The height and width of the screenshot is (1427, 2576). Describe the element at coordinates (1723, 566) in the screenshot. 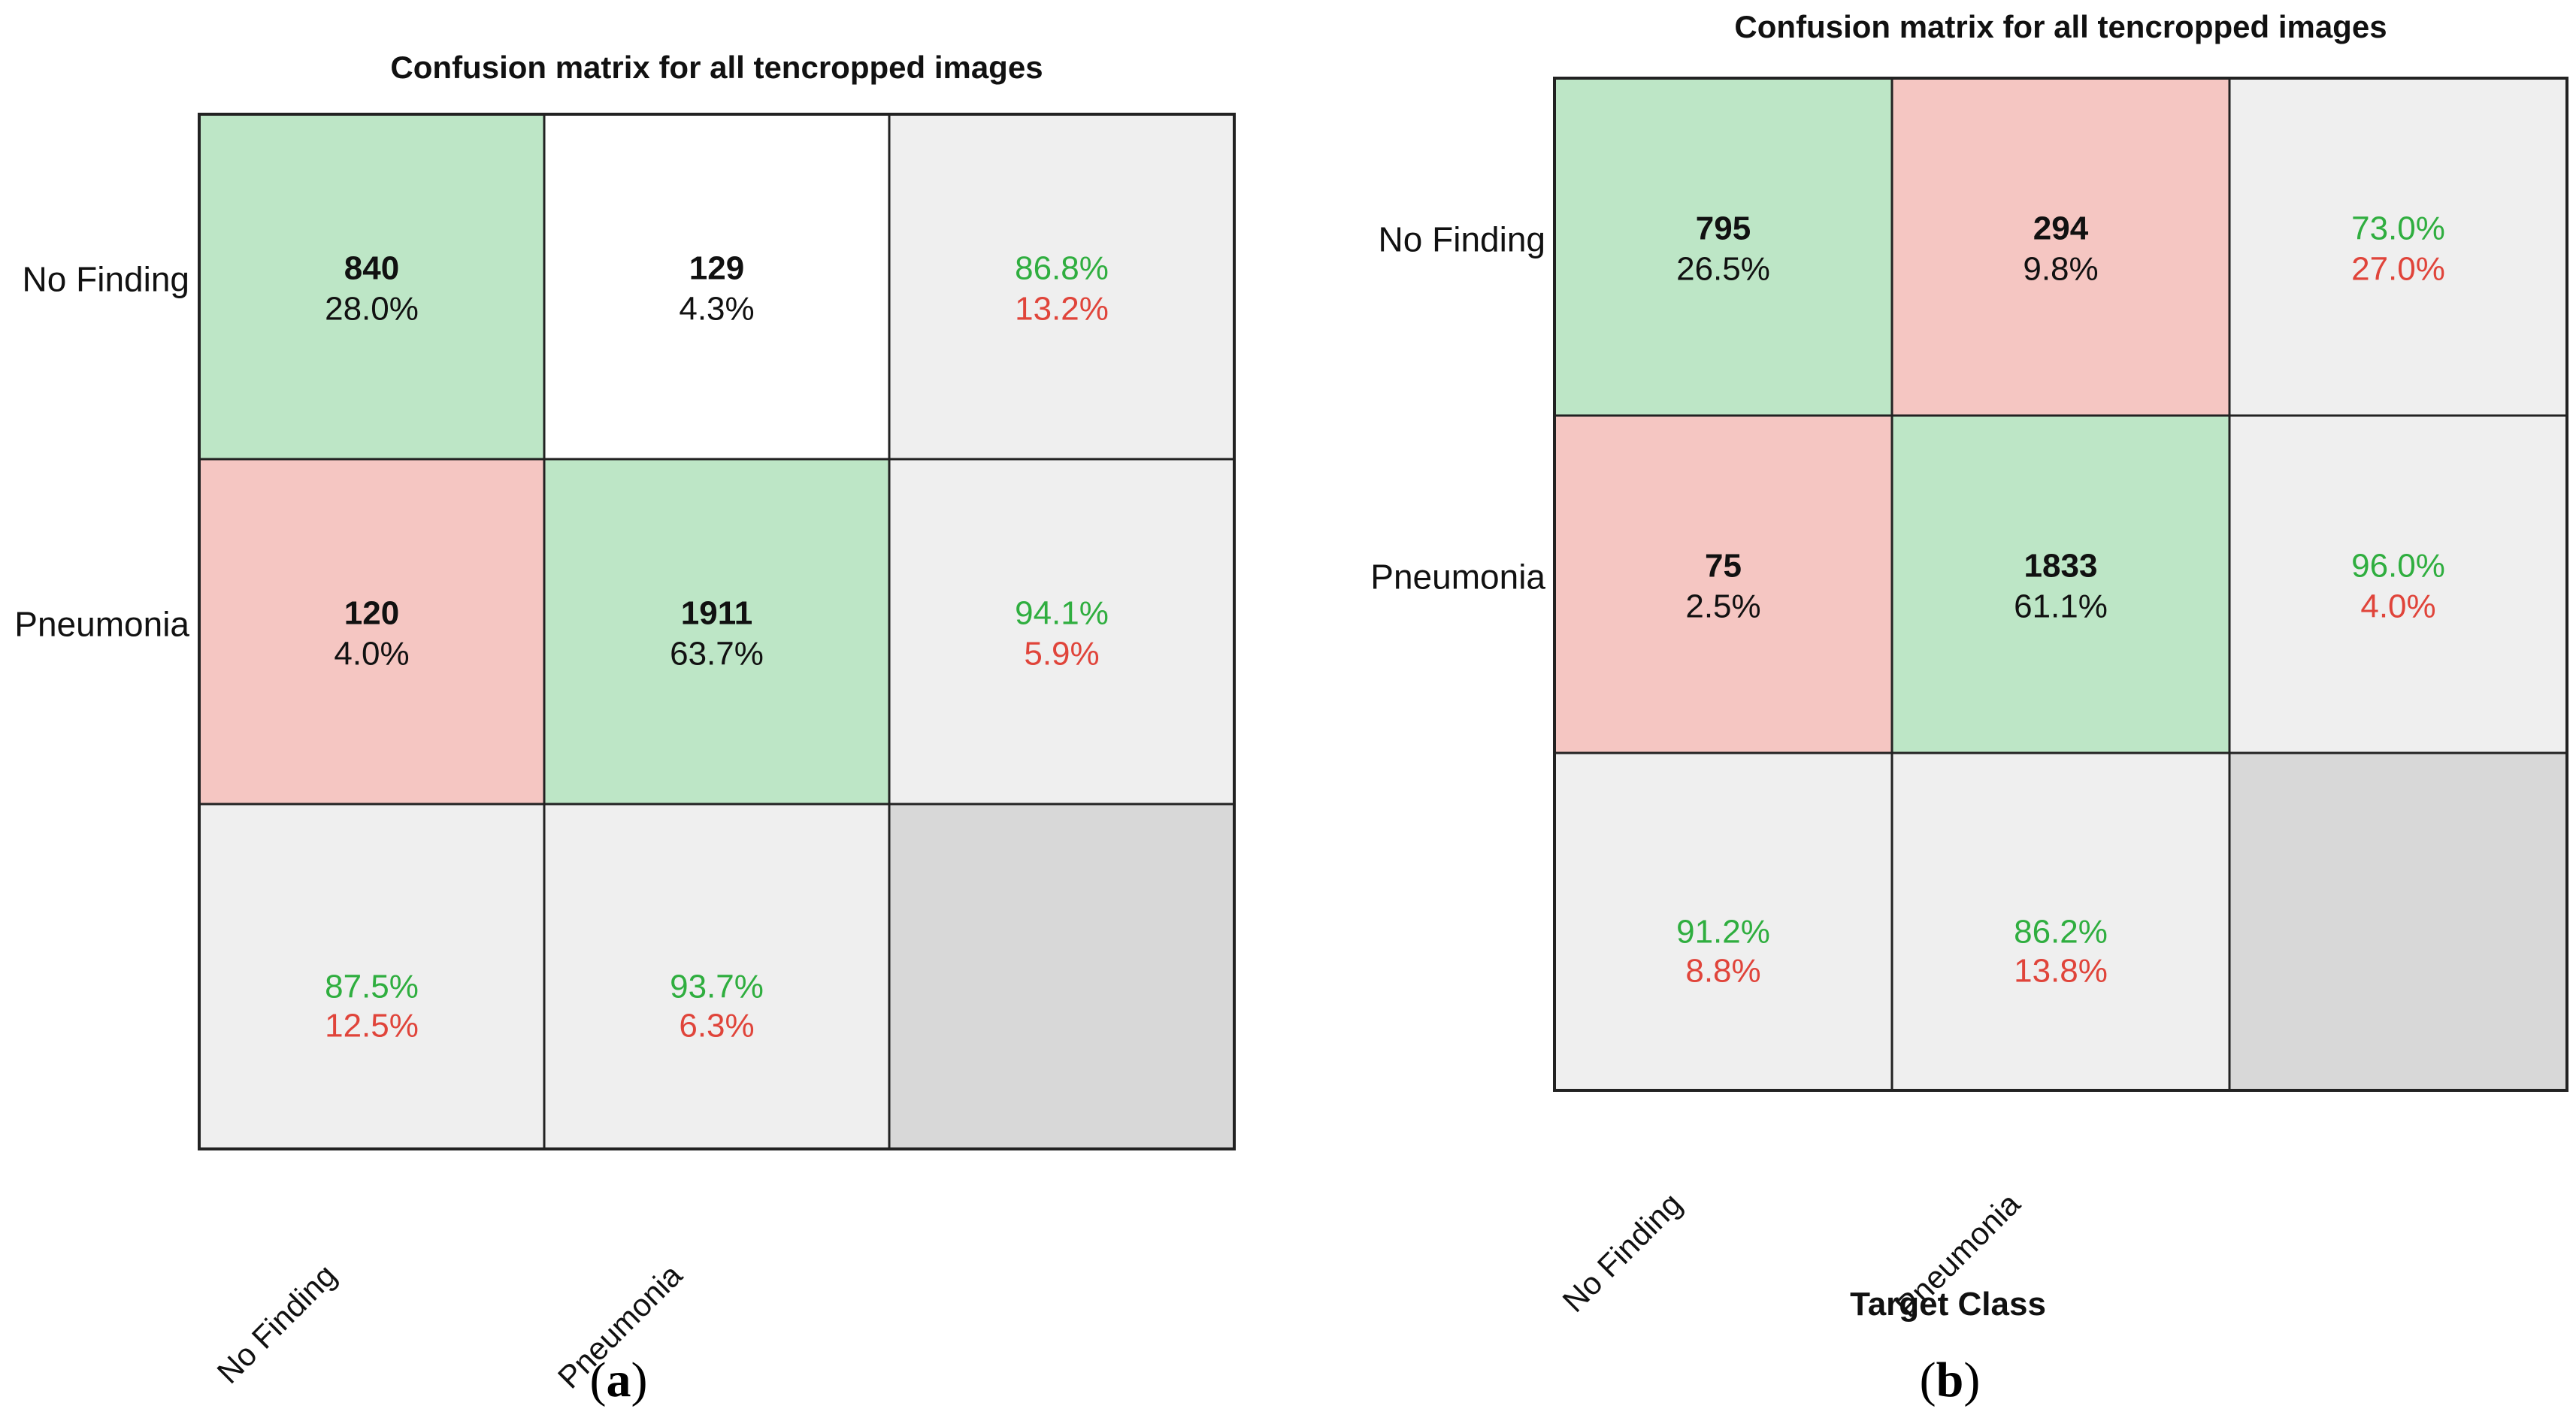

I see `cell-count: 75` at that location.